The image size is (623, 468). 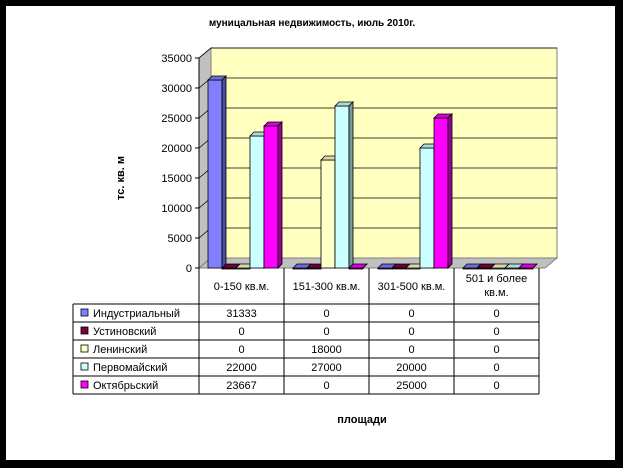 I want to click on legend-entry: Первомайский, so click(x=130, y=368).